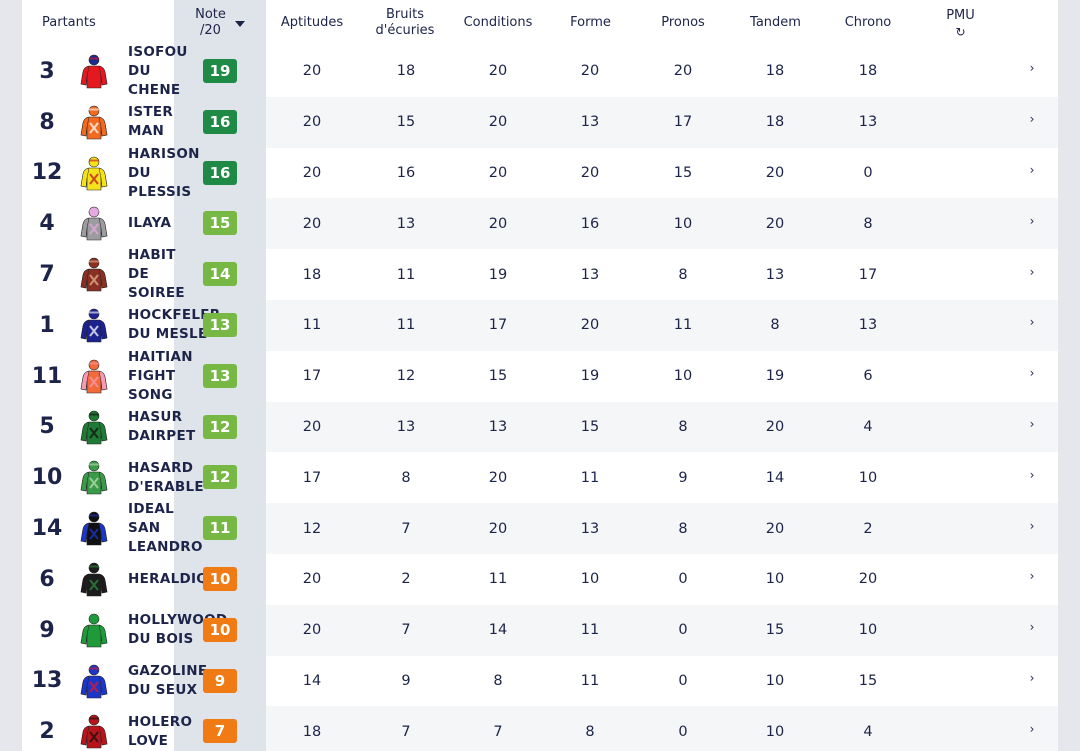  Describe the element at coordinates (151, 122) in the screenshot. I see `horse-name: ISTER MAN` at that location.